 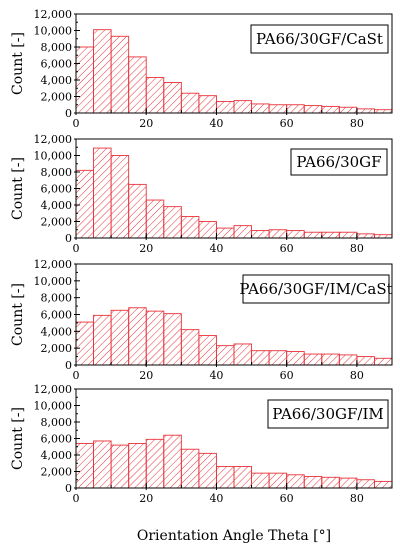 What do you see at coordinates (234, 536) in the screenshot?
I see `x-axis-title: Orientation Angle Theta [°]` at bounding box center [234, 536].